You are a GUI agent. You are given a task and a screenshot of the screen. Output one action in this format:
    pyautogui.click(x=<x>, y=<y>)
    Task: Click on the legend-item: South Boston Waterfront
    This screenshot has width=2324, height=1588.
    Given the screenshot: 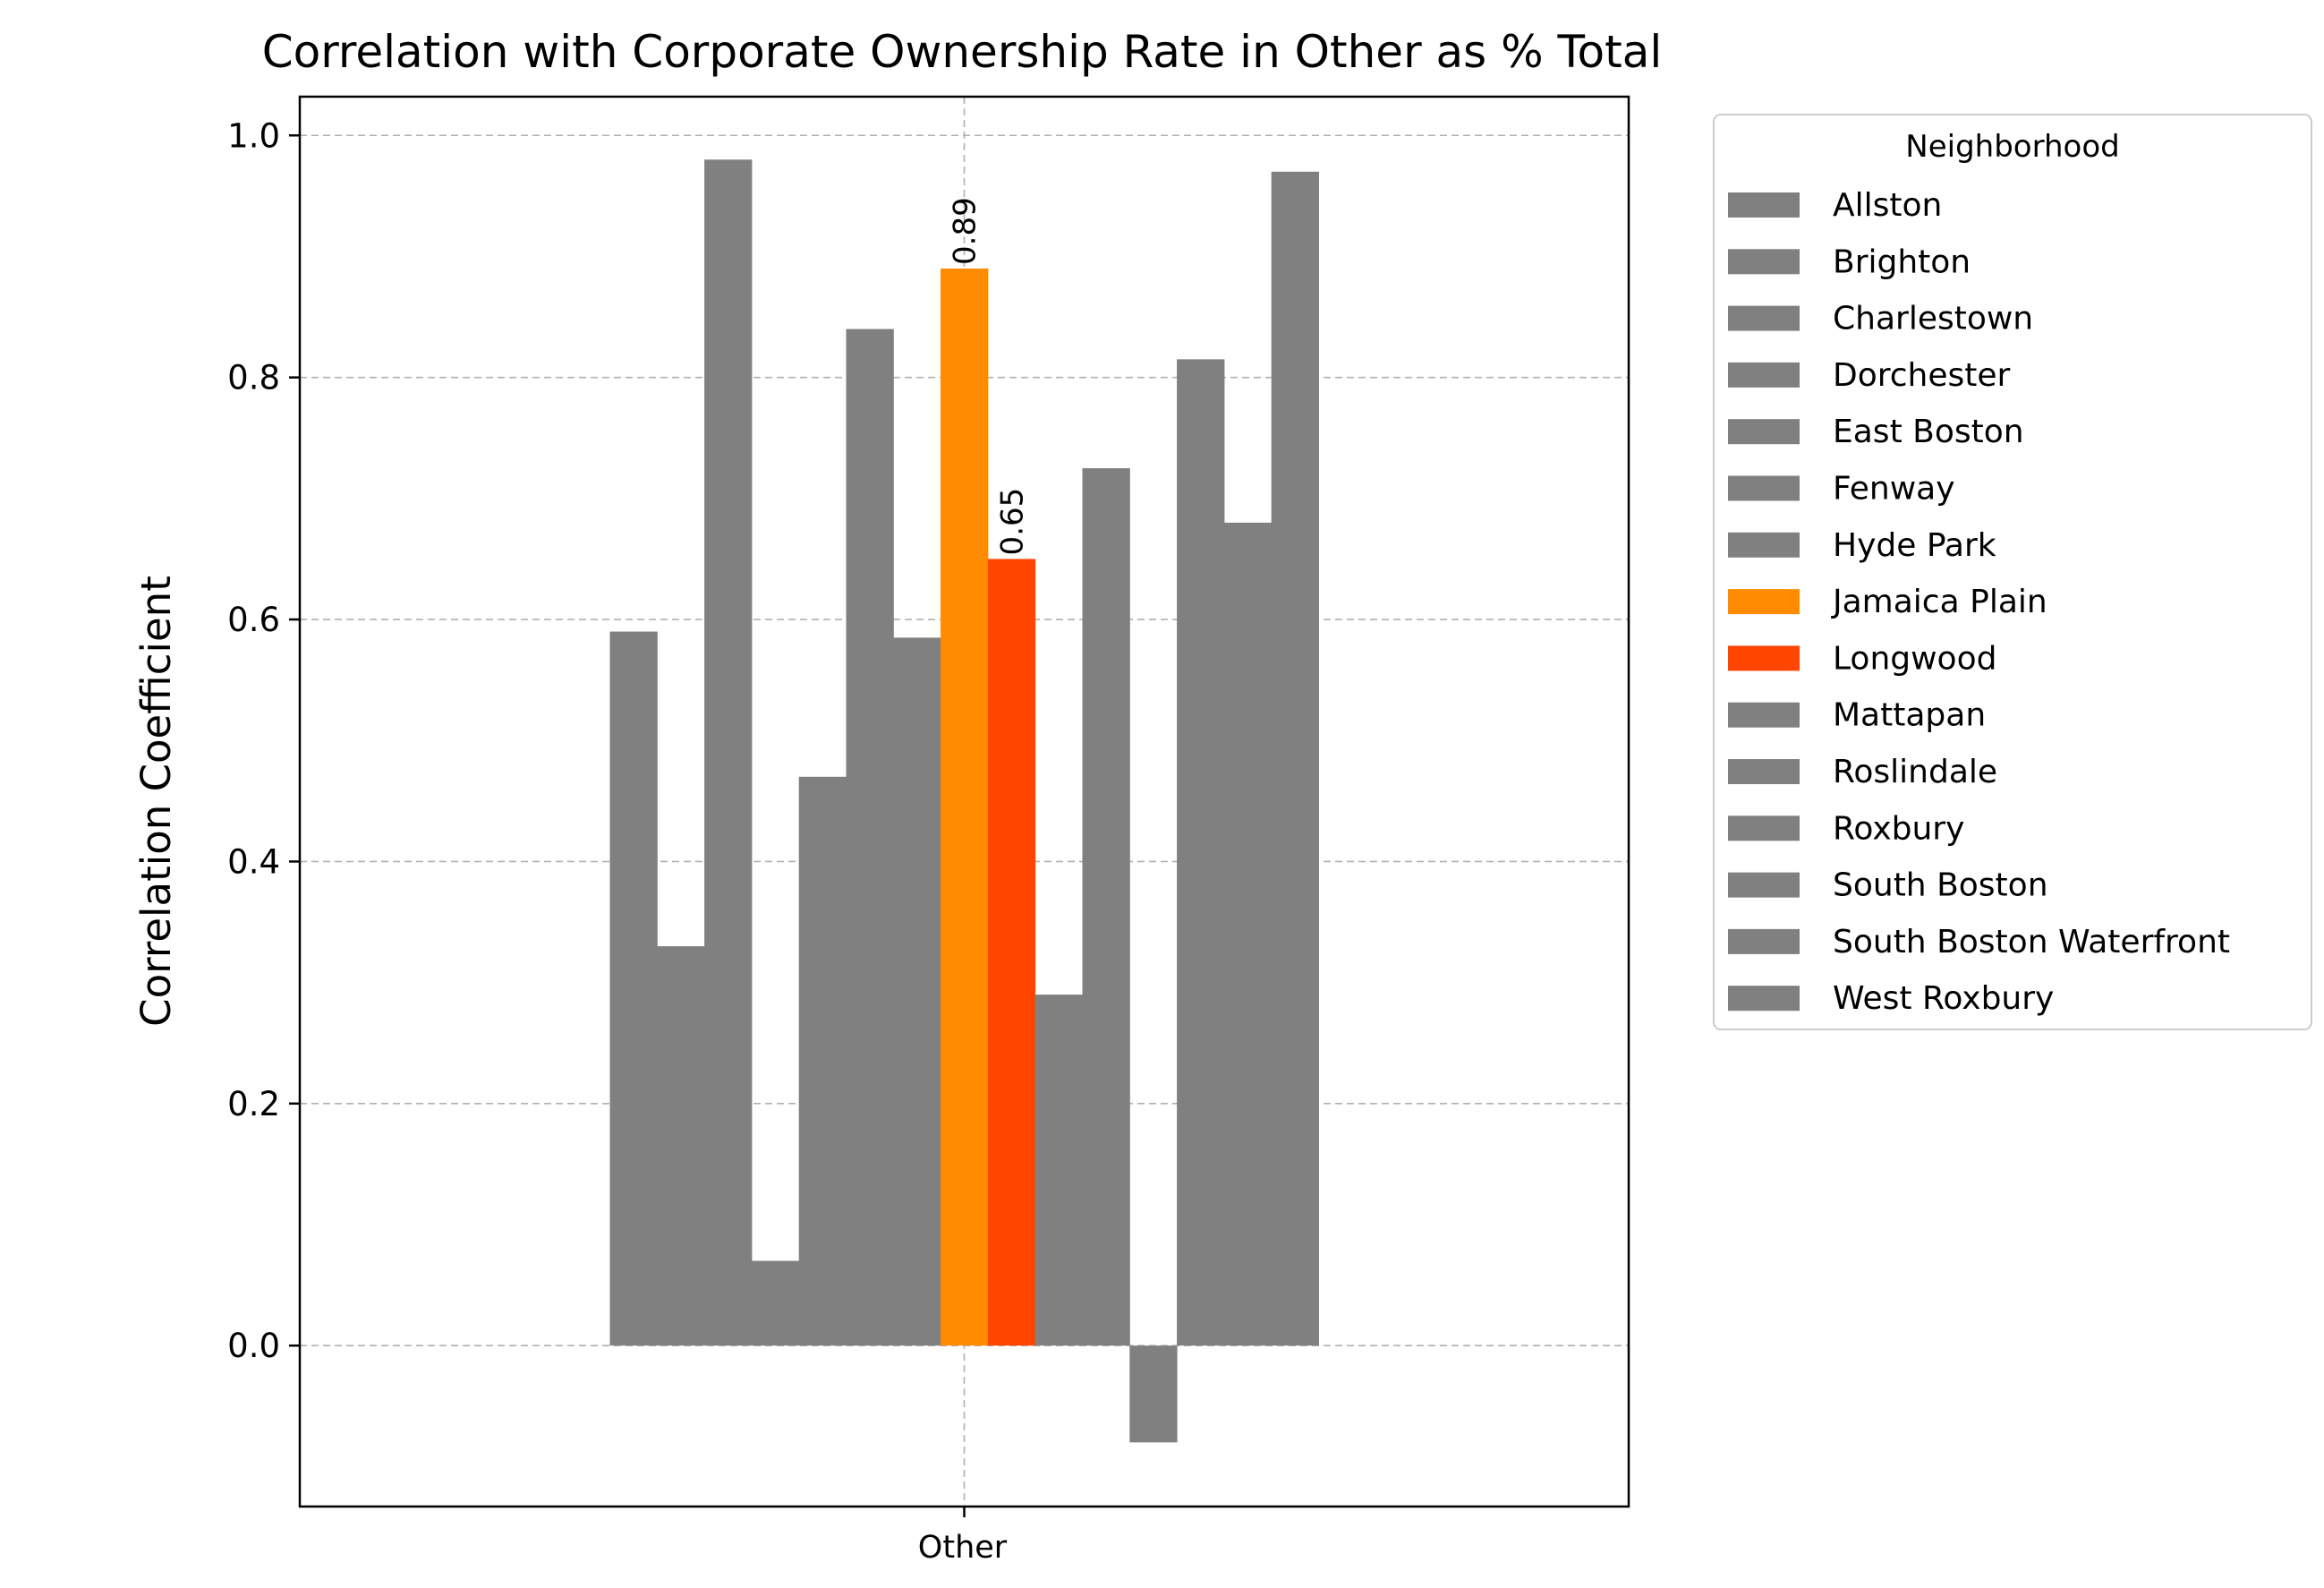 What is the action you would take?
    pyautogui.click(x=1979, y=942)
    